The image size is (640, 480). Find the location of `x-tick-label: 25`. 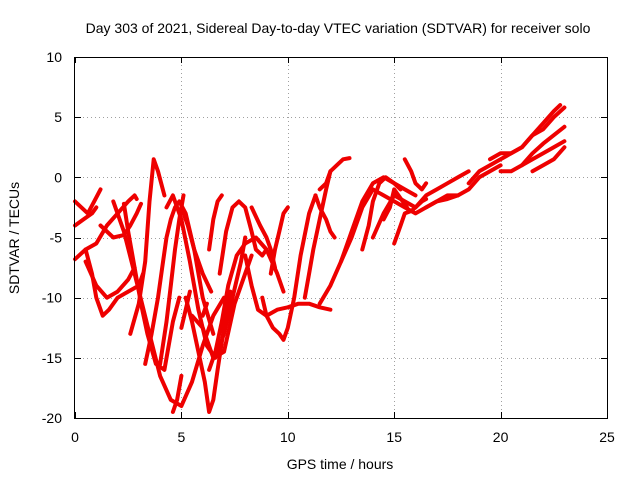

x-tick-label: 25 is located at coordinates (607, 437).